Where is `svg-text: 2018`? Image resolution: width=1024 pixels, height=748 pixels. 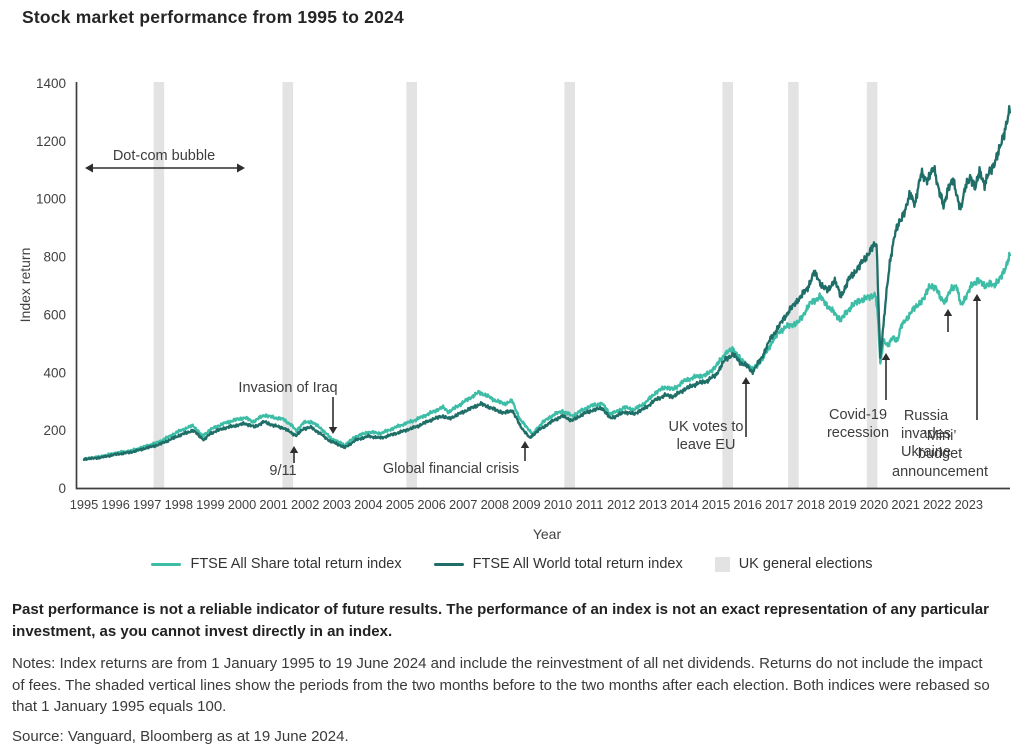 svg-text: 2018 is located at coordinates (811, 504).